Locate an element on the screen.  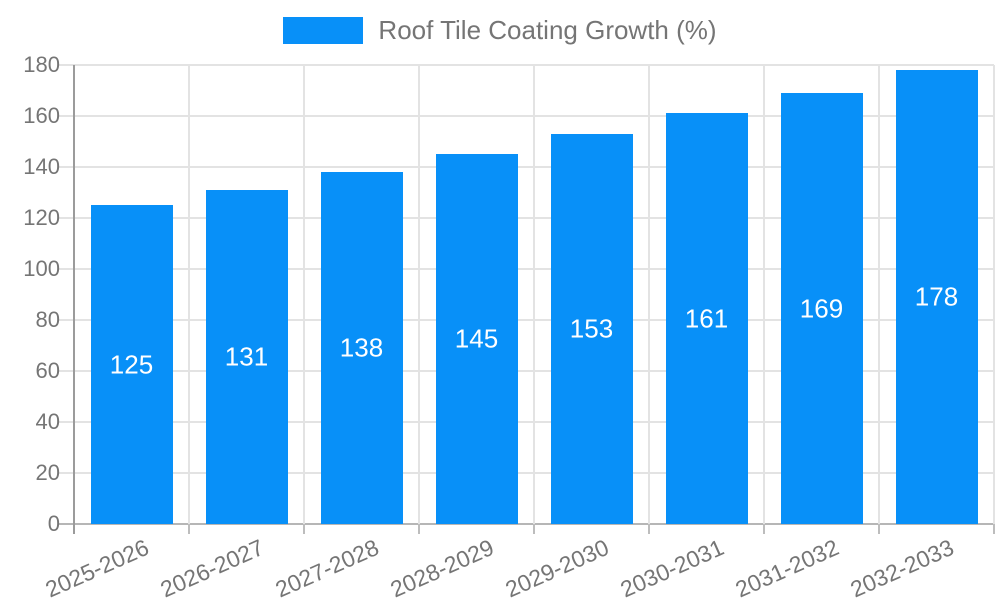
y-axis-tick-label: 80 is located at coordinates (47, 319).